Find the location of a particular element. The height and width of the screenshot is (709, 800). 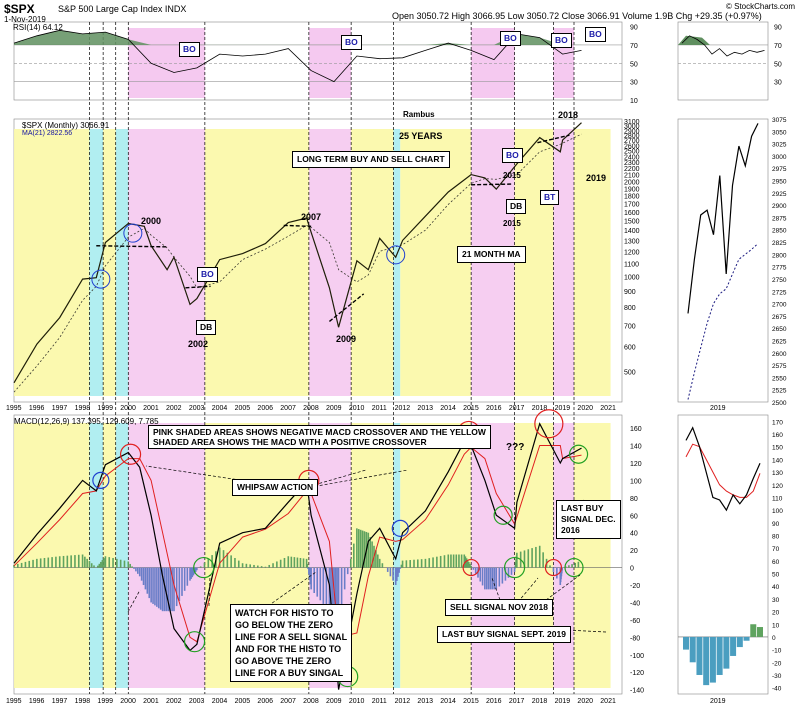

macd-detail-ytick-20: 20 is located at coordinates (776, 613).